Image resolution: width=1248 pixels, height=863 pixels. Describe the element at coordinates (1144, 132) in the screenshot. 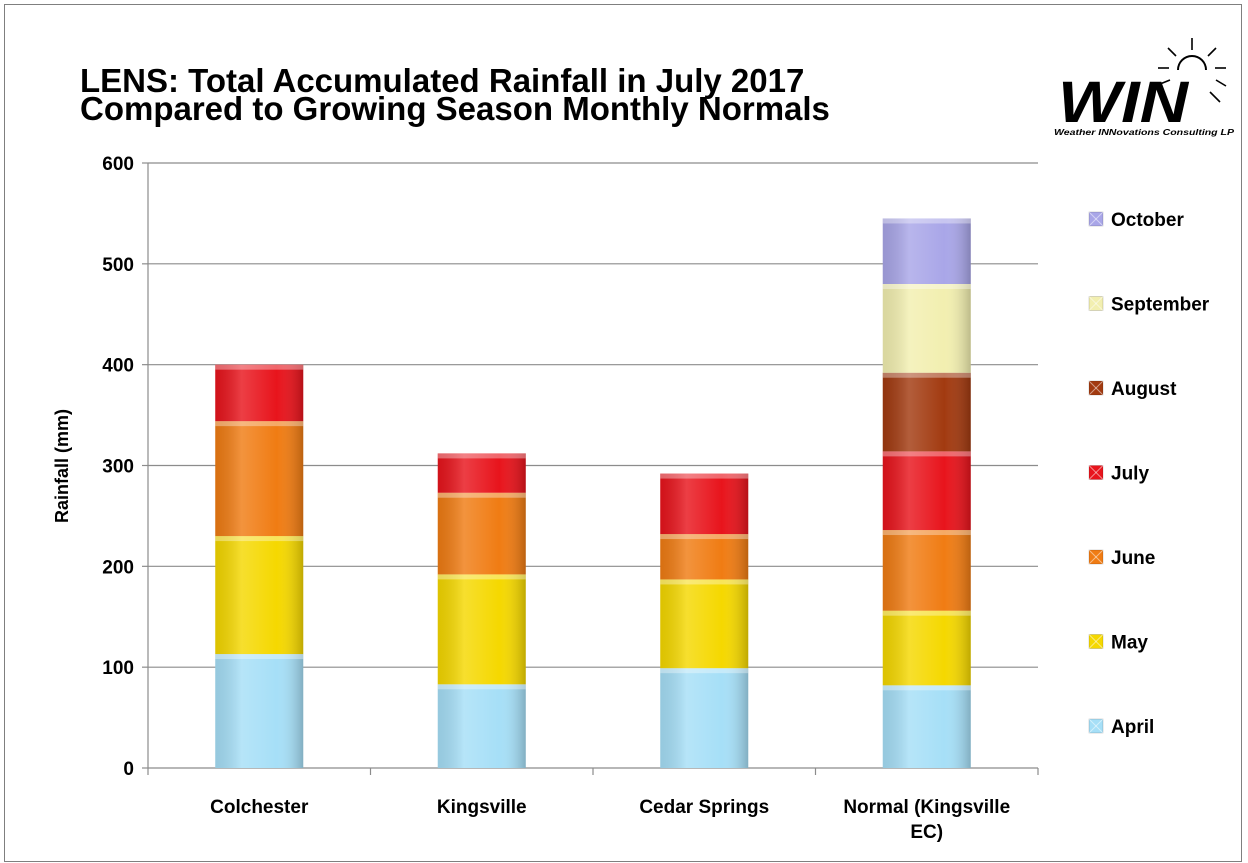

I see `logo-tagline: Weather INNovations Consulting LP` at that location.